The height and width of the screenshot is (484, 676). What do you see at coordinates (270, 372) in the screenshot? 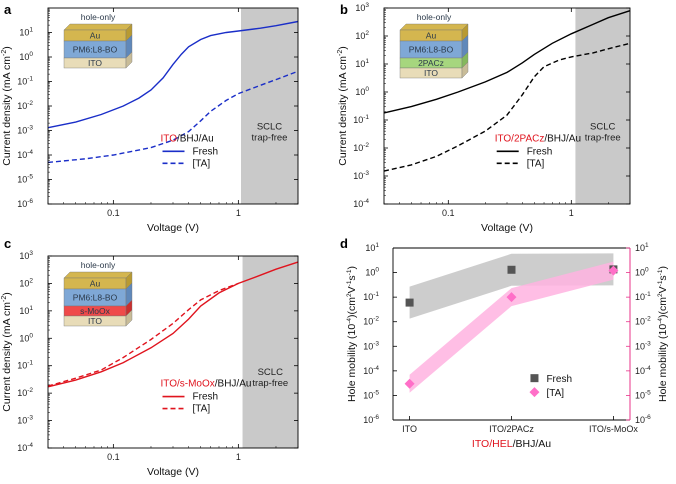
I see `panel-c-sclc-label: SCLC` at bounding box center [270, 372].